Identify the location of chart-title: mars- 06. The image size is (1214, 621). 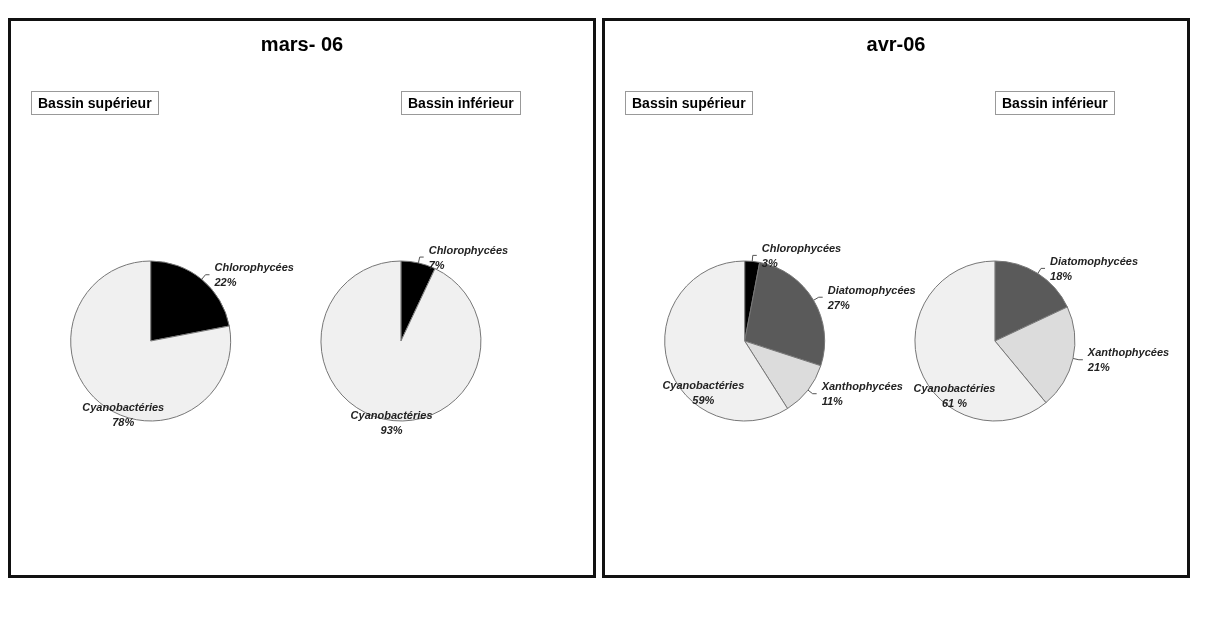
(302, 44).